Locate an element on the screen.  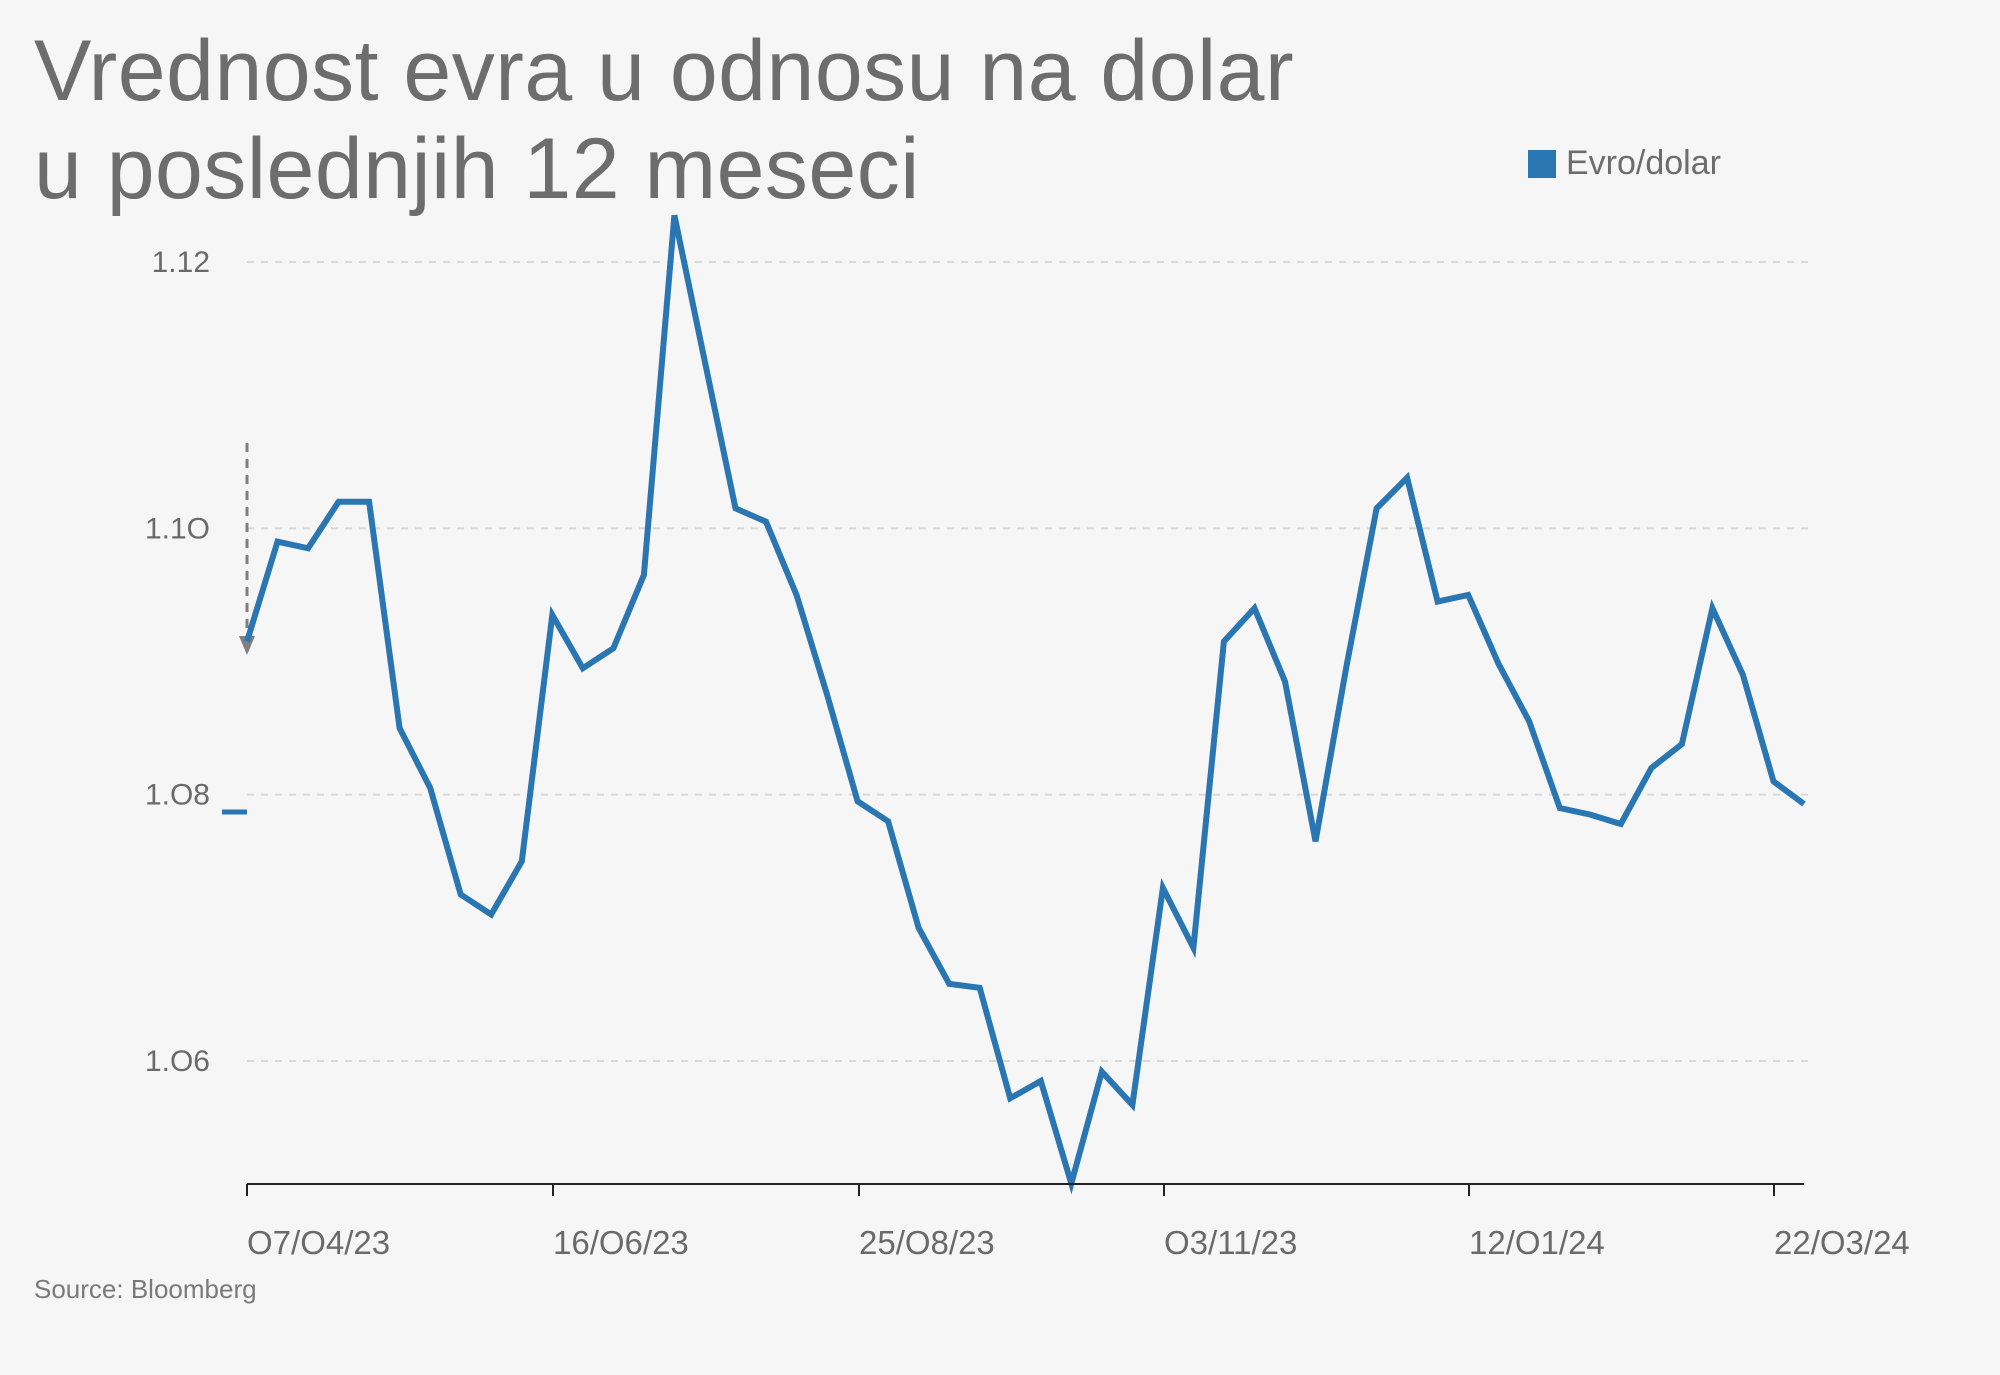
x-tick-label: O7/O4/23 is located at coordinates (318, 1242).